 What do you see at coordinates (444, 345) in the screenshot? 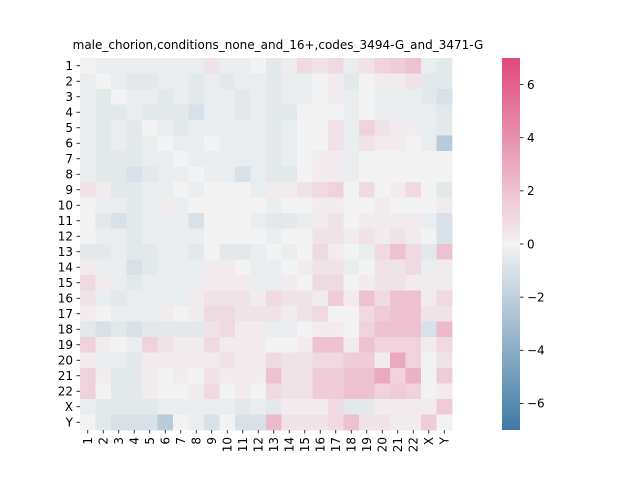
I see `heatmap-cell-19-Y` at bounding box center [444, 345].